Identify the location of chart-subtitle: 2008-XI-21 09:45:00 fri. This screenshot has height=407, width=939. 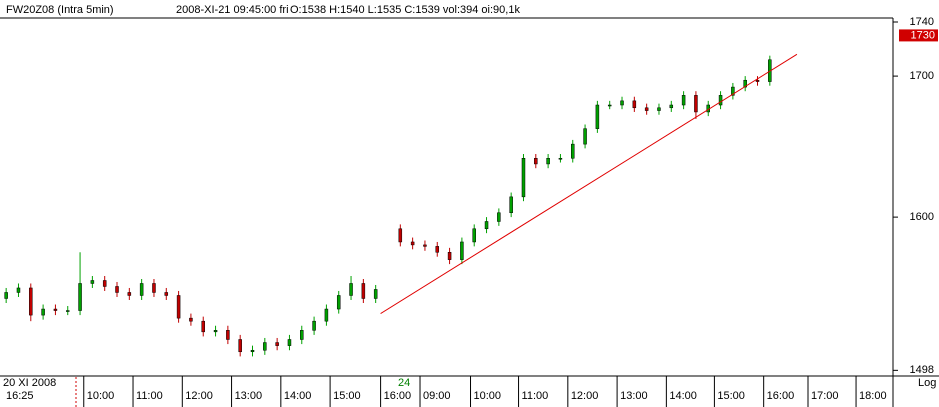
(232, 10).